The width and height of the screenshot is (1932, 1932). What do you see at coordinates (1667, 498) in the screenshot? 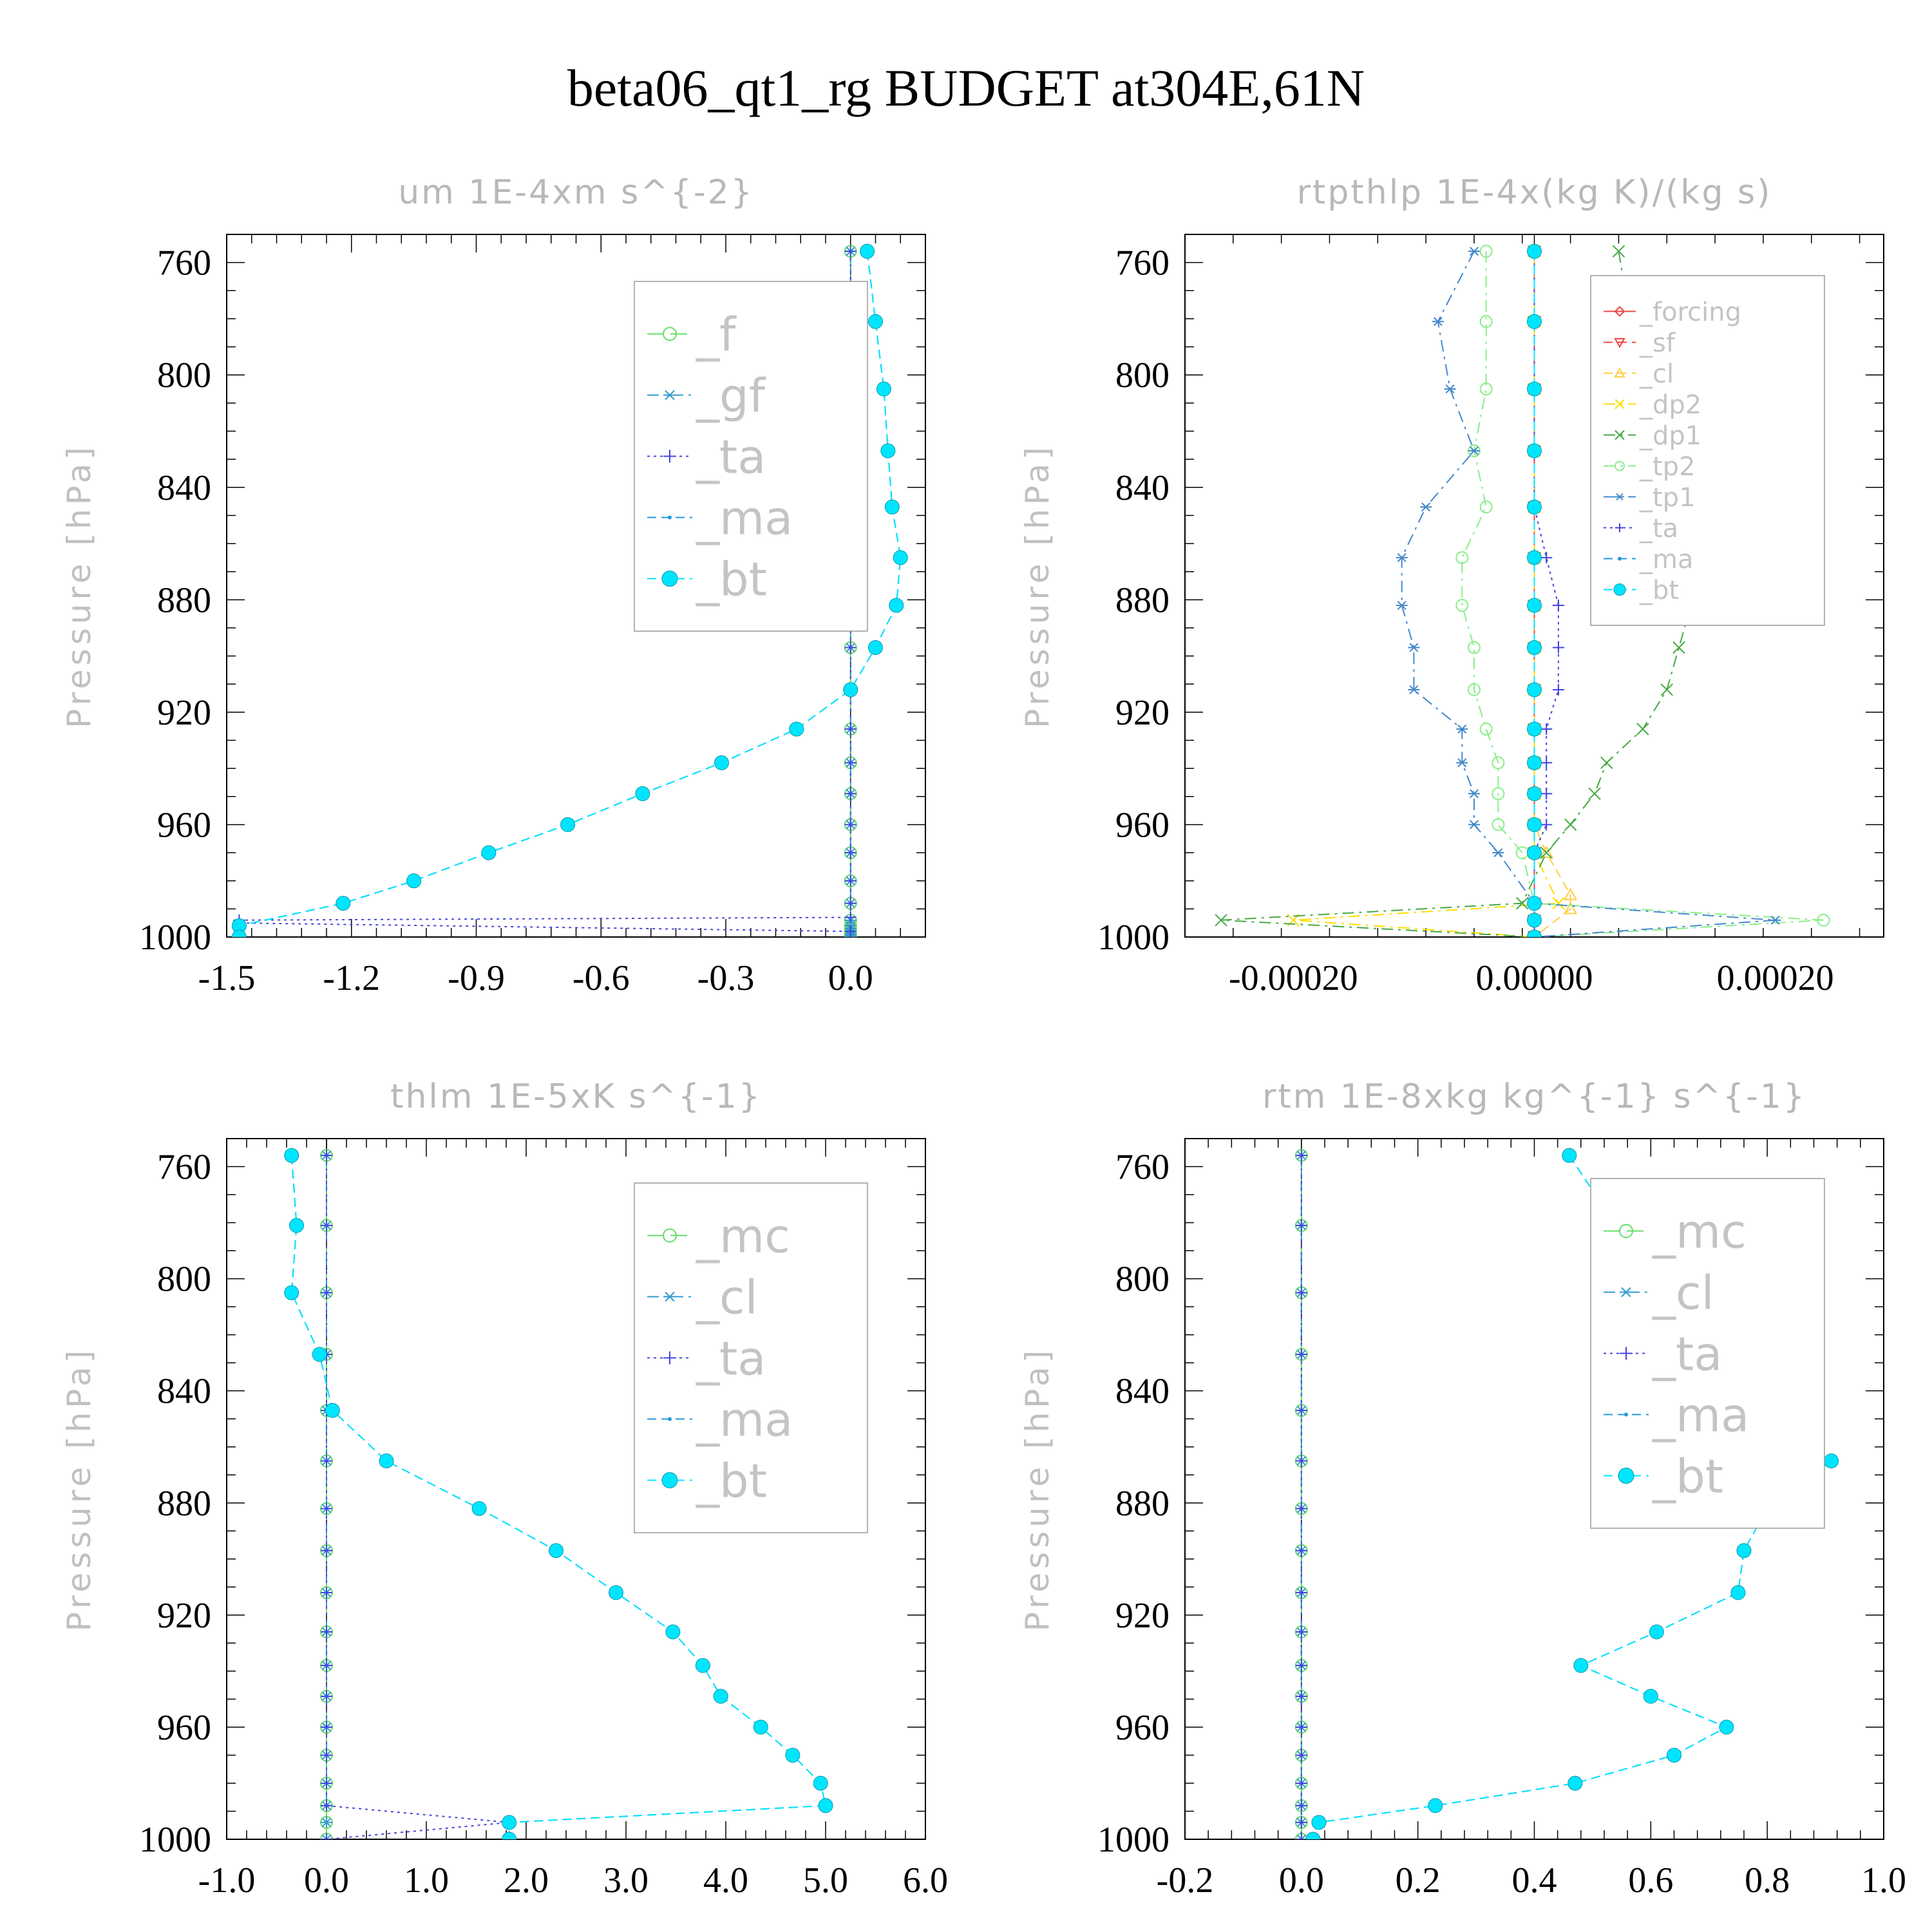
I see `legend-label: _tp1` at bounding box center [1667, 498].